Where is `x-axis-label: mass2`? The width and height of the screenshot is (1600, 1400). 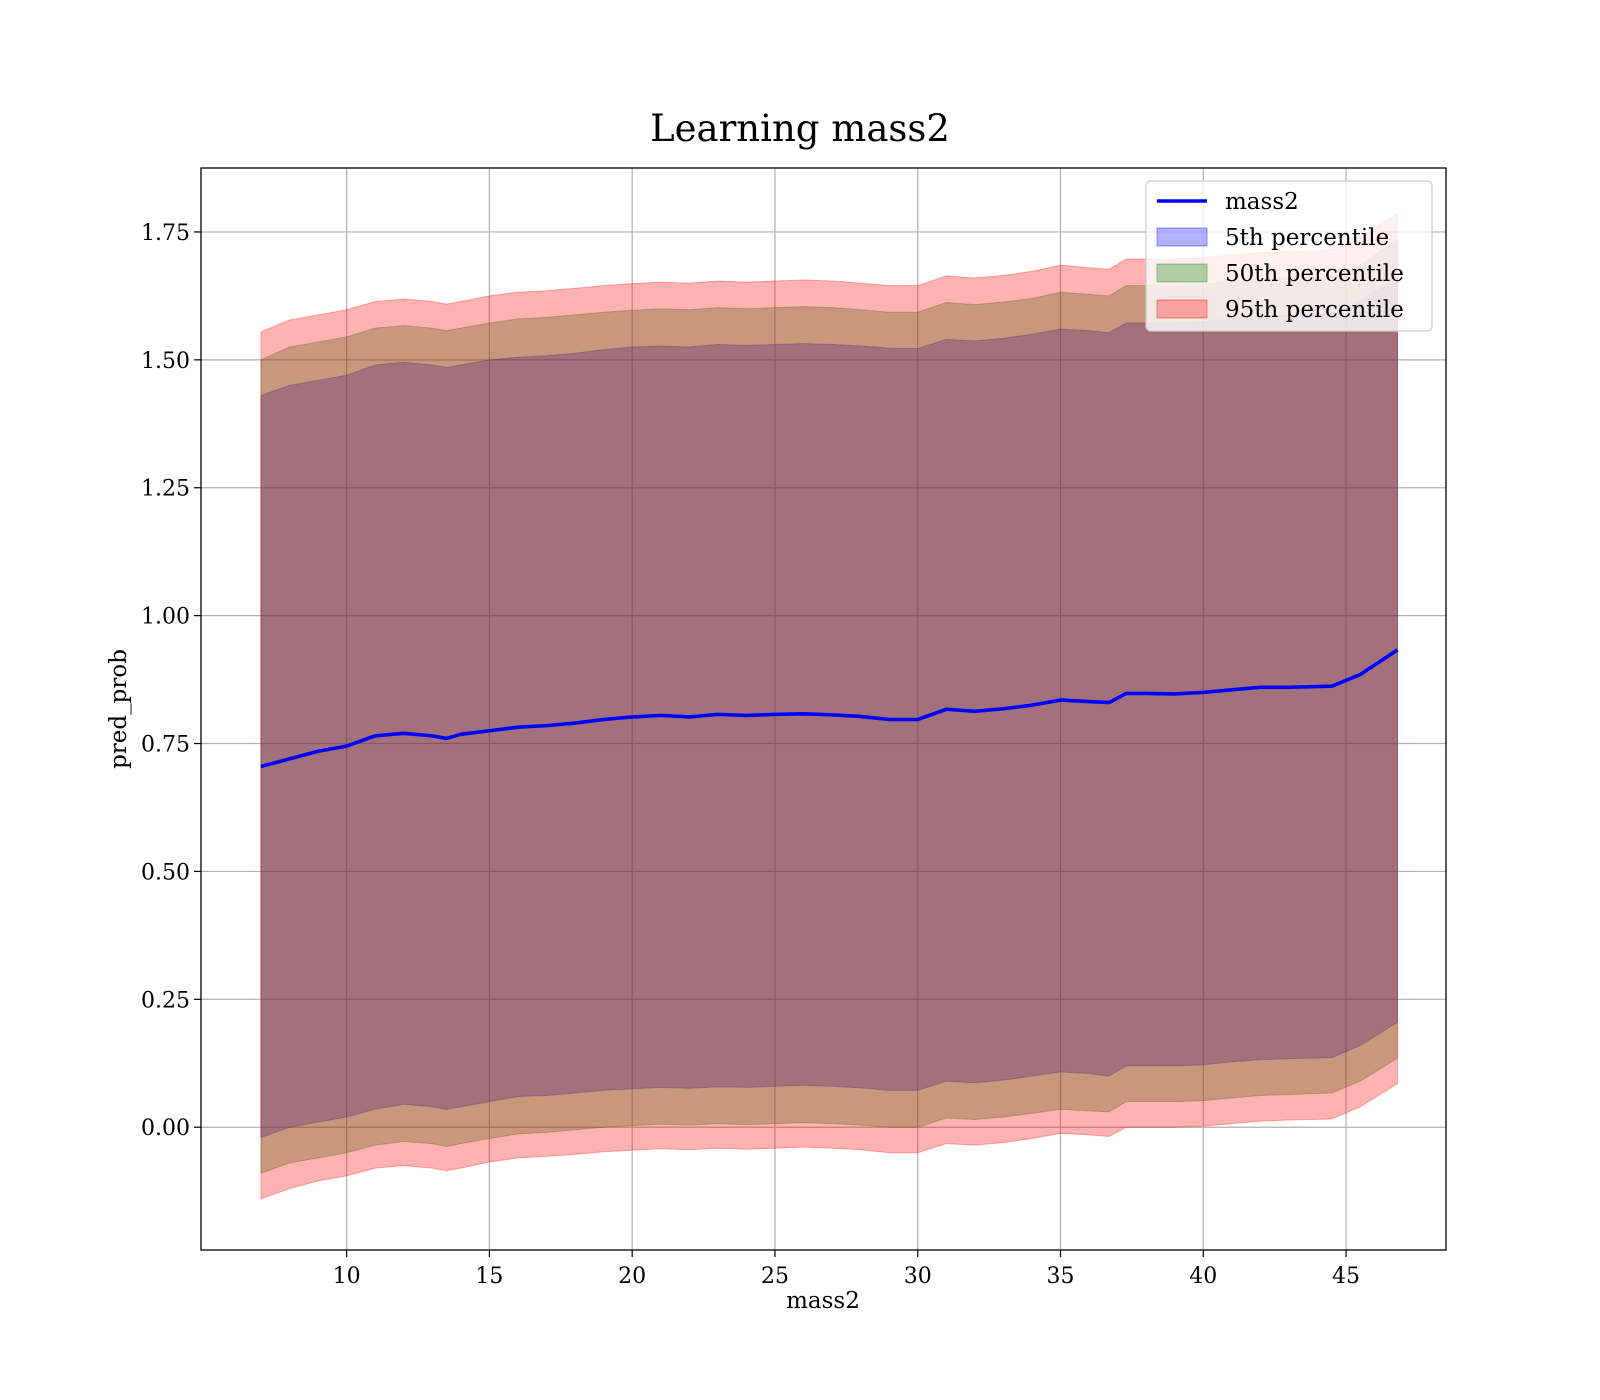
x-axis-label: mass2 is located at coordinates (823, 1301).